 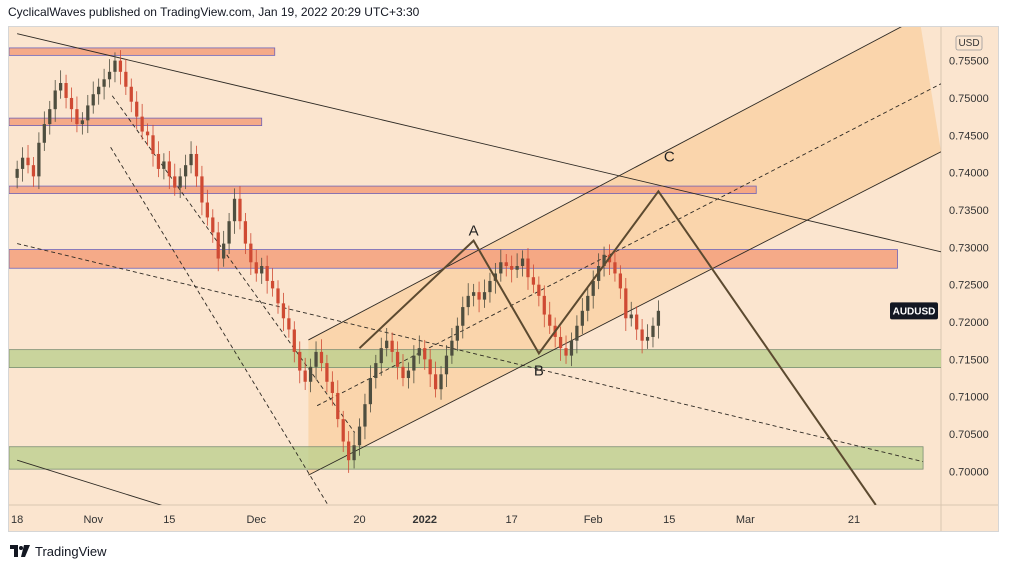 I want to click on symbol-tag, so click(x=914, y=311).